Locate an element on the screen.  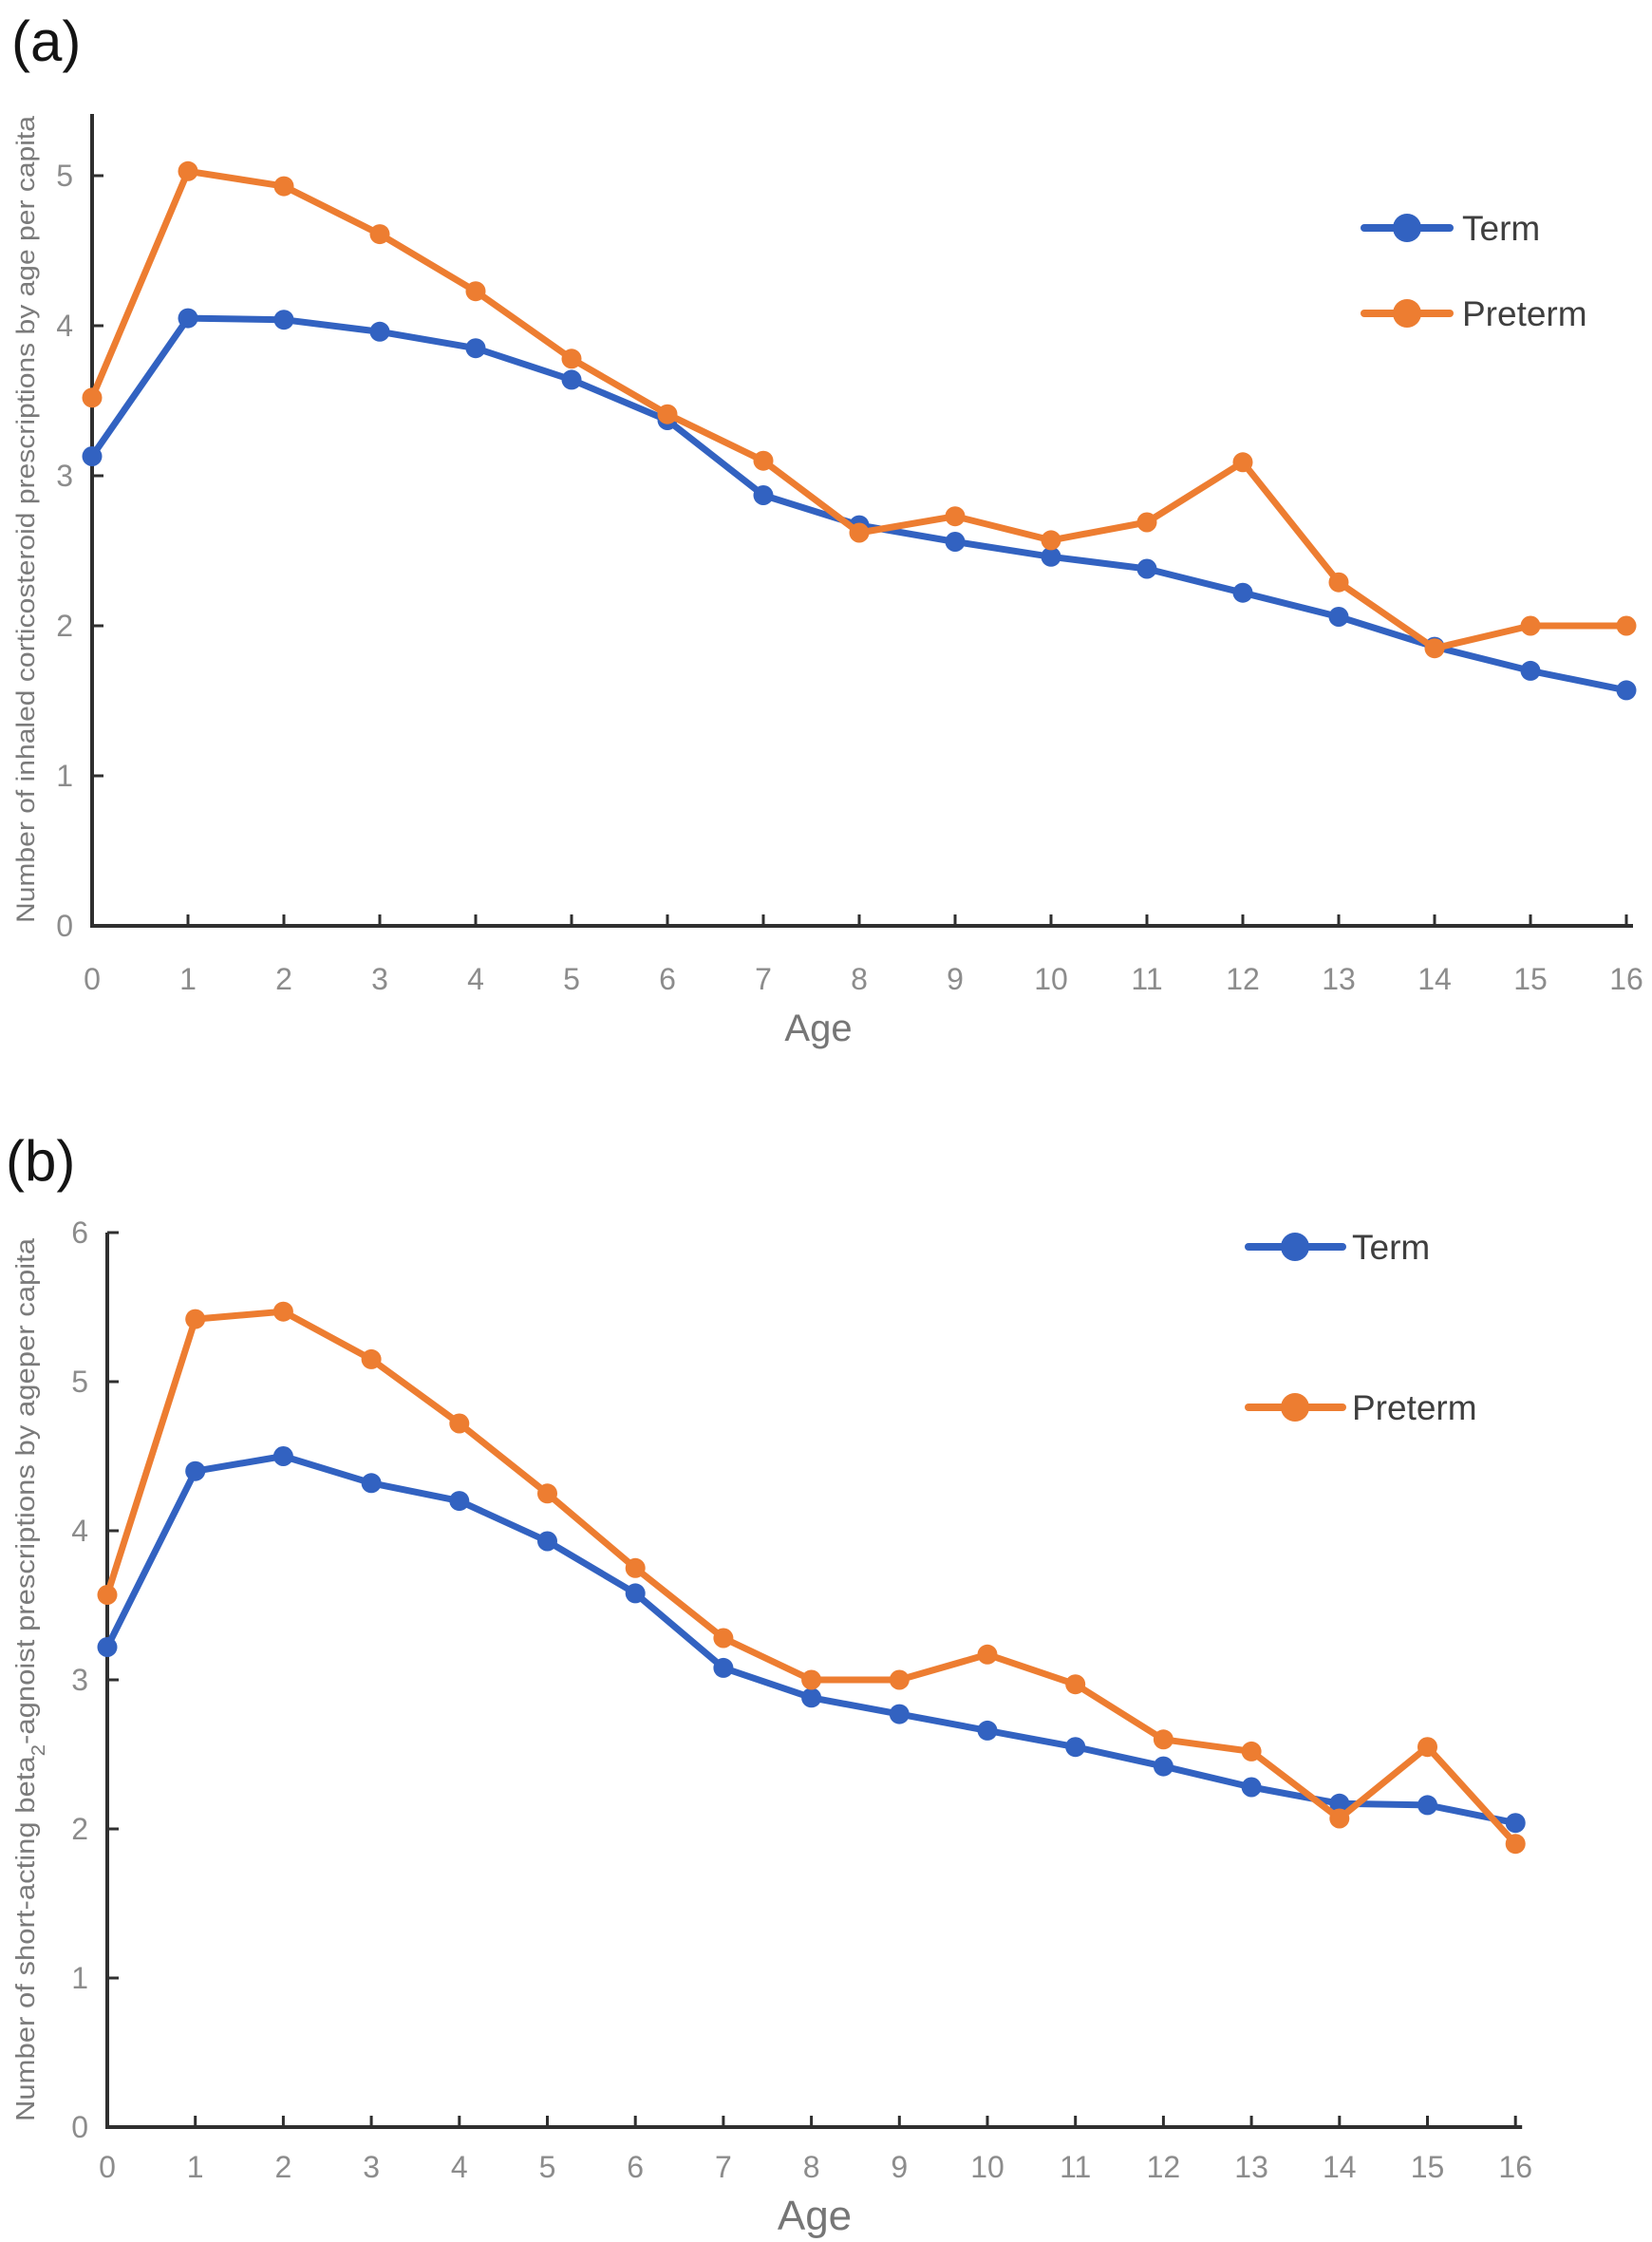
series-term is located at coordinates (811, 1640).